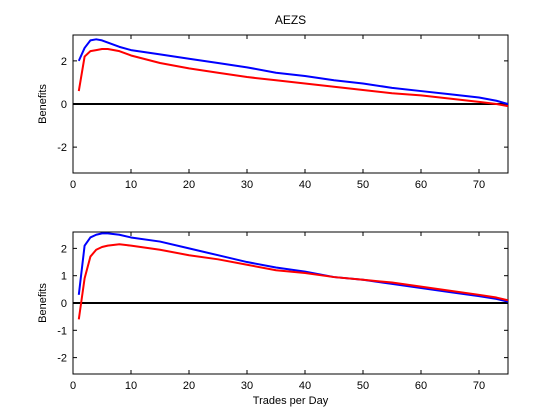 The height and width of the screenshot is (420, 560). What do you see at coordinates (64, 277) in the screenshot?
I see `y-tick-label: 1` at bounding box center [64, 277].